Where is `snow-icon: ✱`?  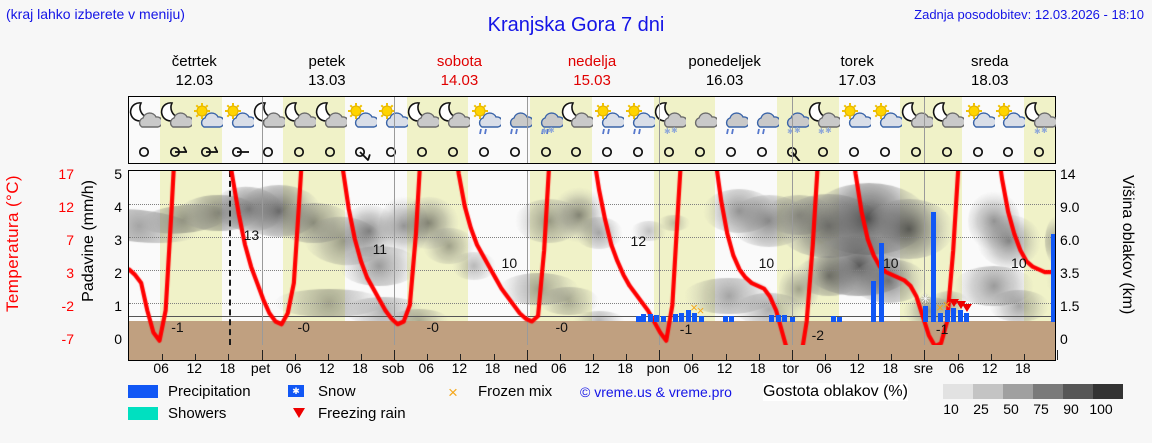
snow-icon: ✱ is located at coordinates (296, 392).